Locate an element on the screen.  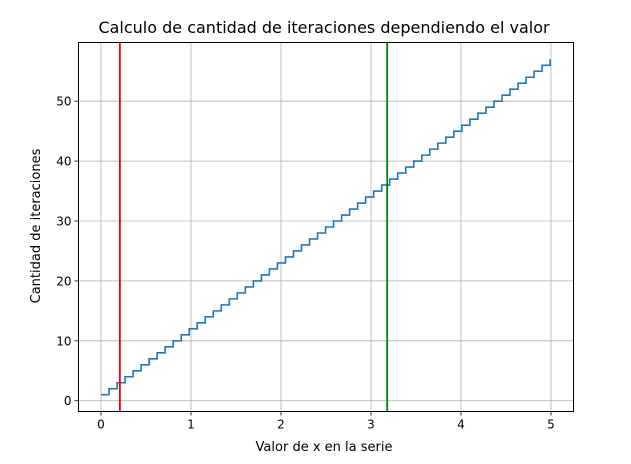
x-tick-label: 0 is located at coordinates (101, 425).